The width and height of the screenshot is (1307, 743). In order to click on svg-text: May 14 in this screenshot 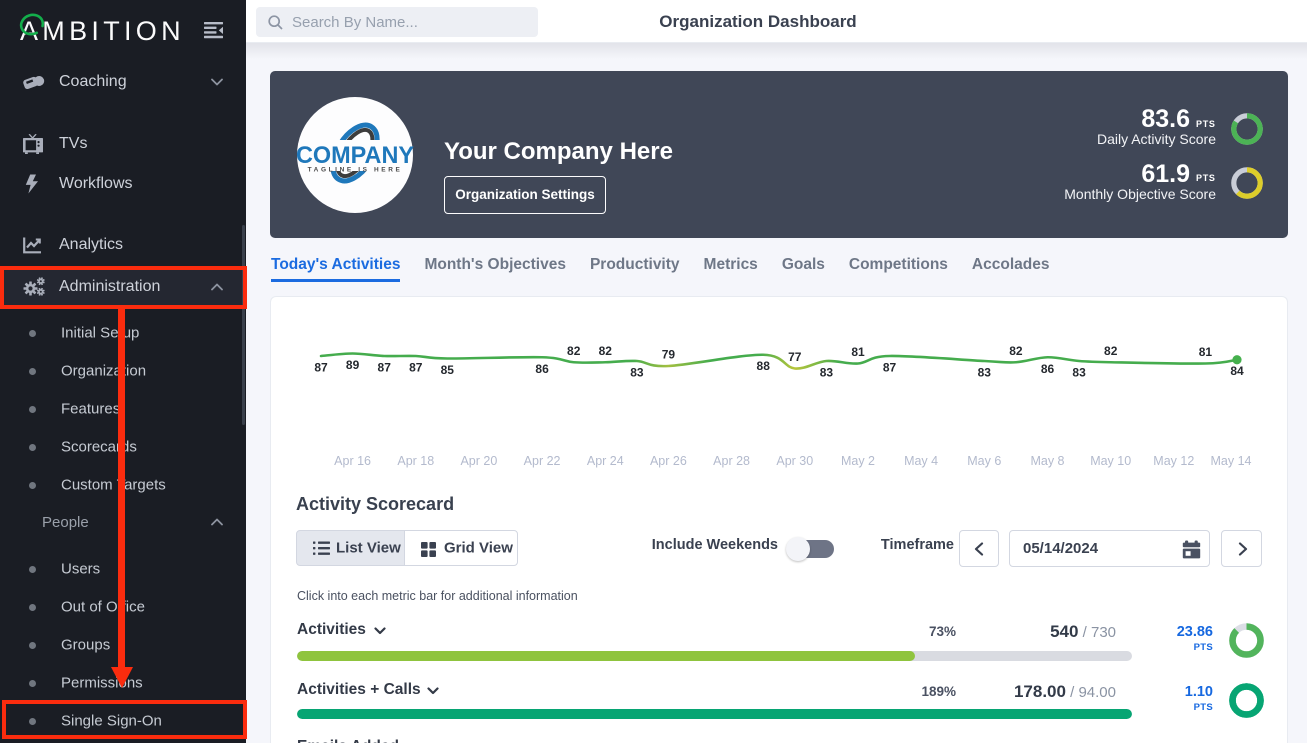, I will do `click(1231, 461)`.